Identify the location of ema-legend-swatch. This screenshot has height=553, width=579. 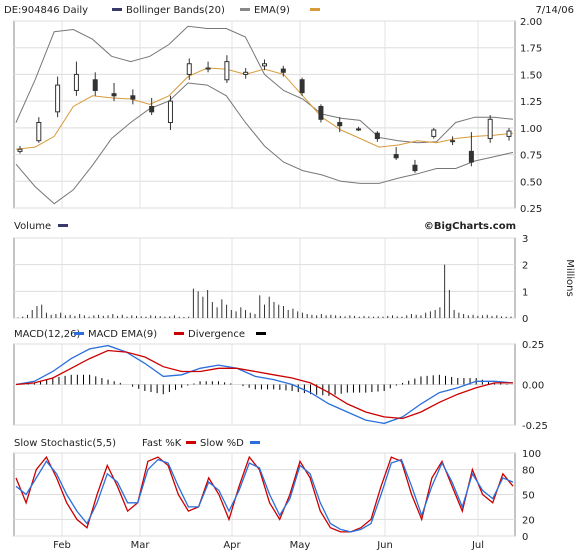
(245, 9).